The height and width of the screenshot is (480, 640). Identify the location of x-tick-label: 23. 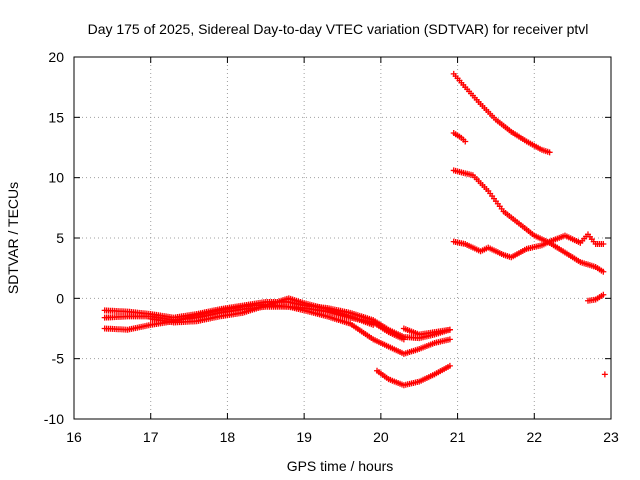
(611, 437).